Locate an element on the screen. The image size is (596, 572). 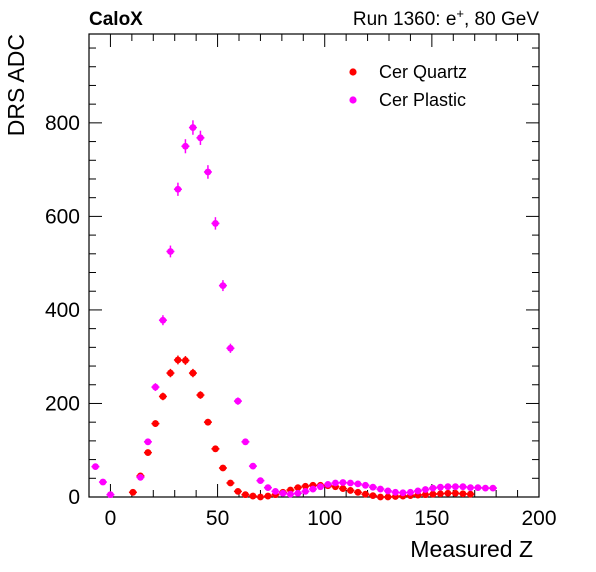
y-tick-label: 200 is located at coordinates (62, 403).